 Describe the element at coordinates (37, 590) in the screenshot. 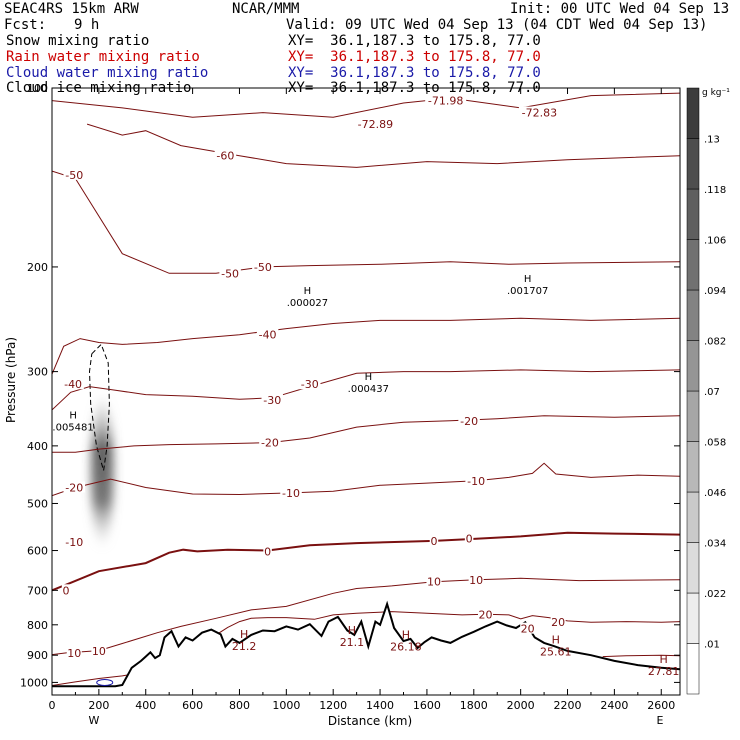

I see `y-tick-label: 700` at that location.